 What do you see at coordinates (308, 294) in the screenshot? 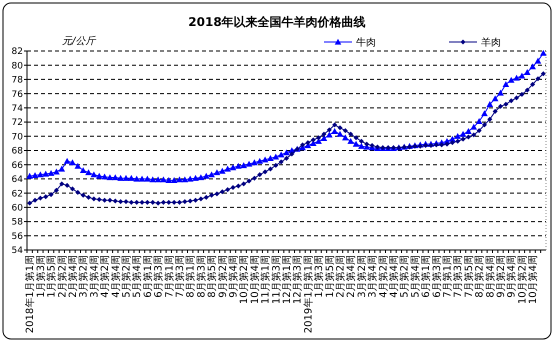
I see `x-tick-label: 2019年1月第1周` at bounding box center [308, 294].